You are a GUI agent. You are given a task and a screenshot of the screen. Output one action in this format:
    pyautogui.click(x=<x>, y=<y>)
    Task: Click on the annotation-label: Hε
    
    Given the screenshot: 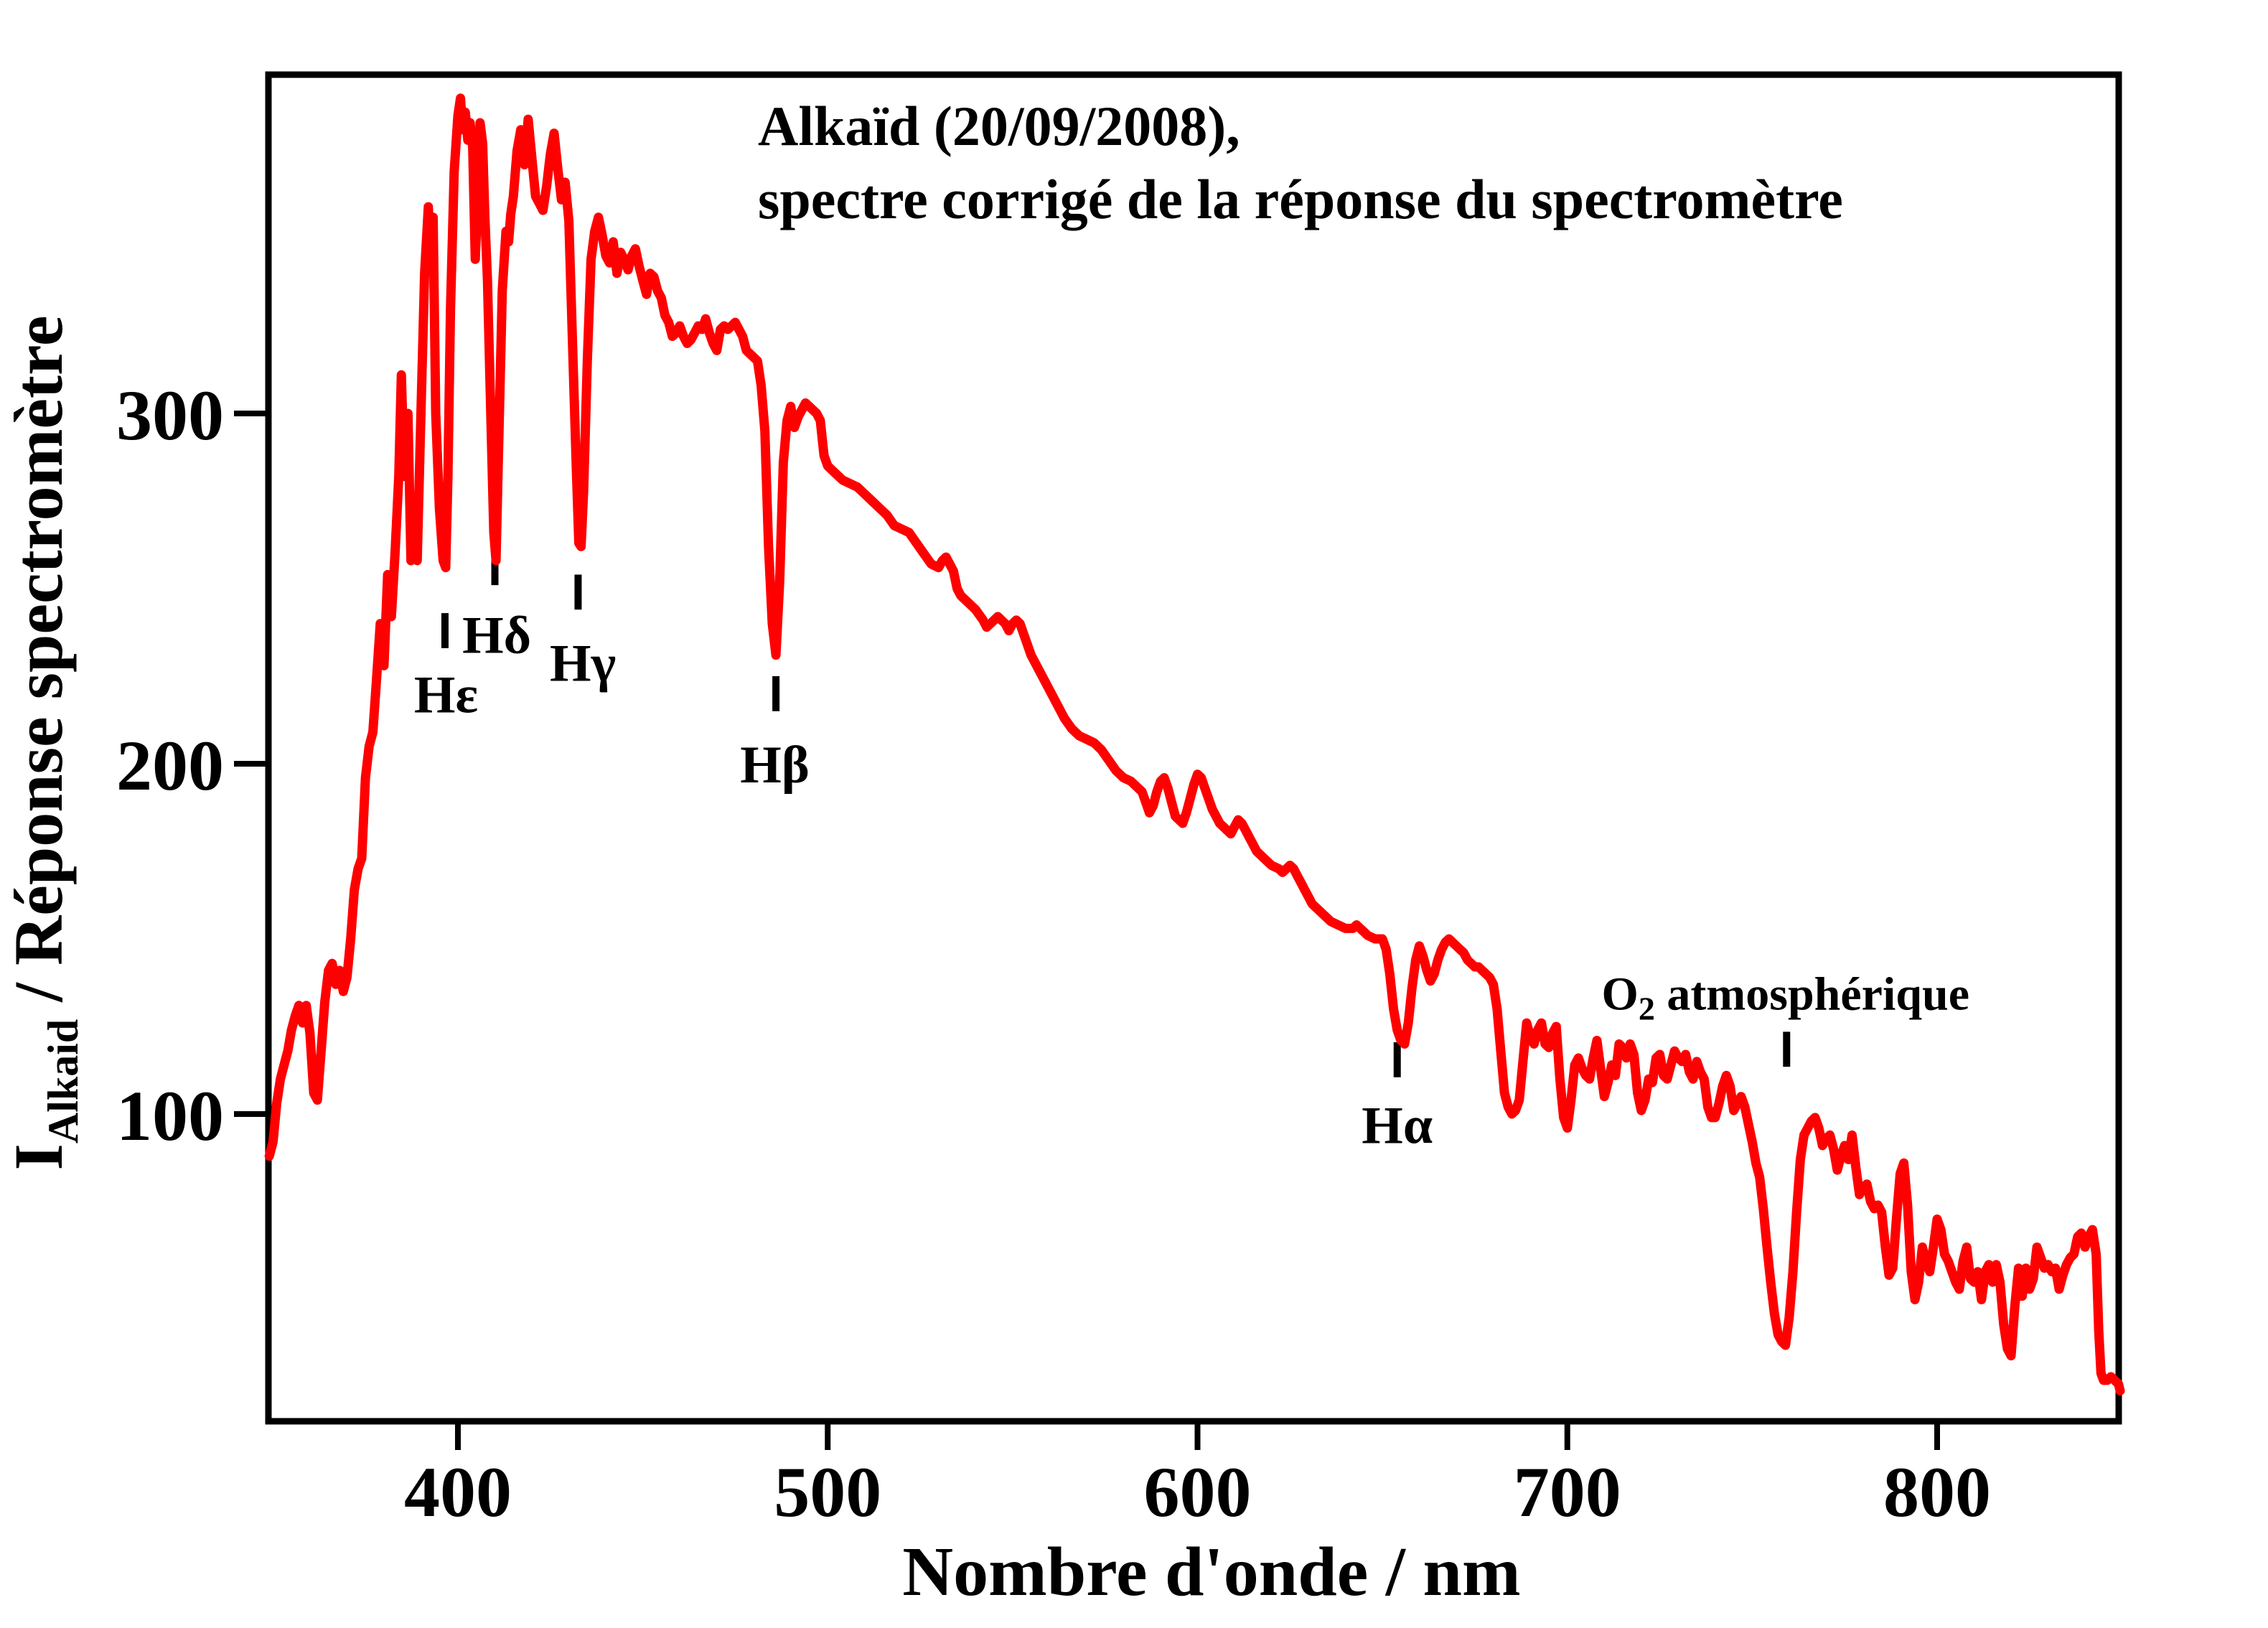 What is the action you would take?
    pyautogui.click(x=446, y=694)
    